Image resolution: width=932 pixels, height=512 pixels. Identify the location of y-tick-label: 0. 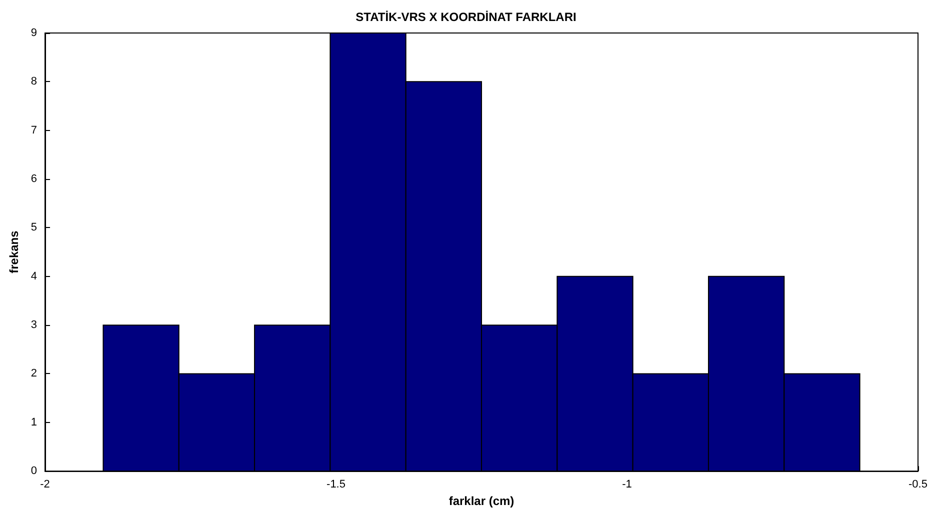
(34, 471).